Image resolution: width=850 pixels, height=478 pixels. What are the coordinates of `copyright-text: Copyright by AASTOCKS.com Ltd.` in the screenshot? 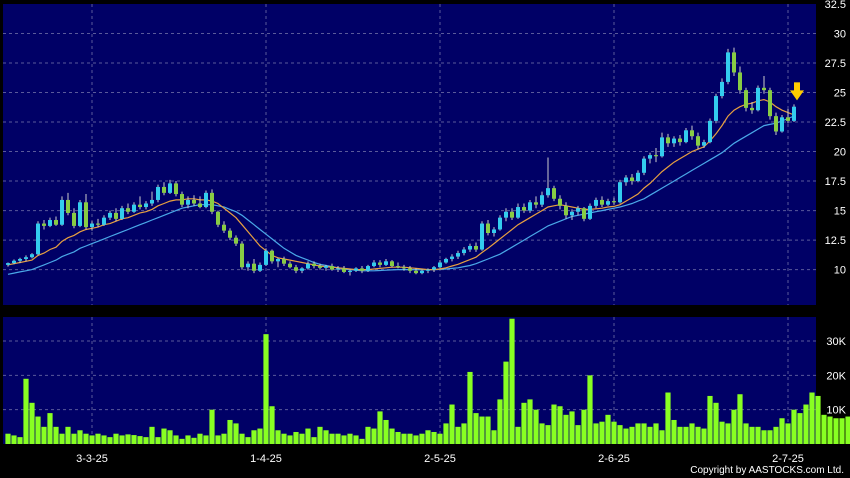 It's located at (767, 470).